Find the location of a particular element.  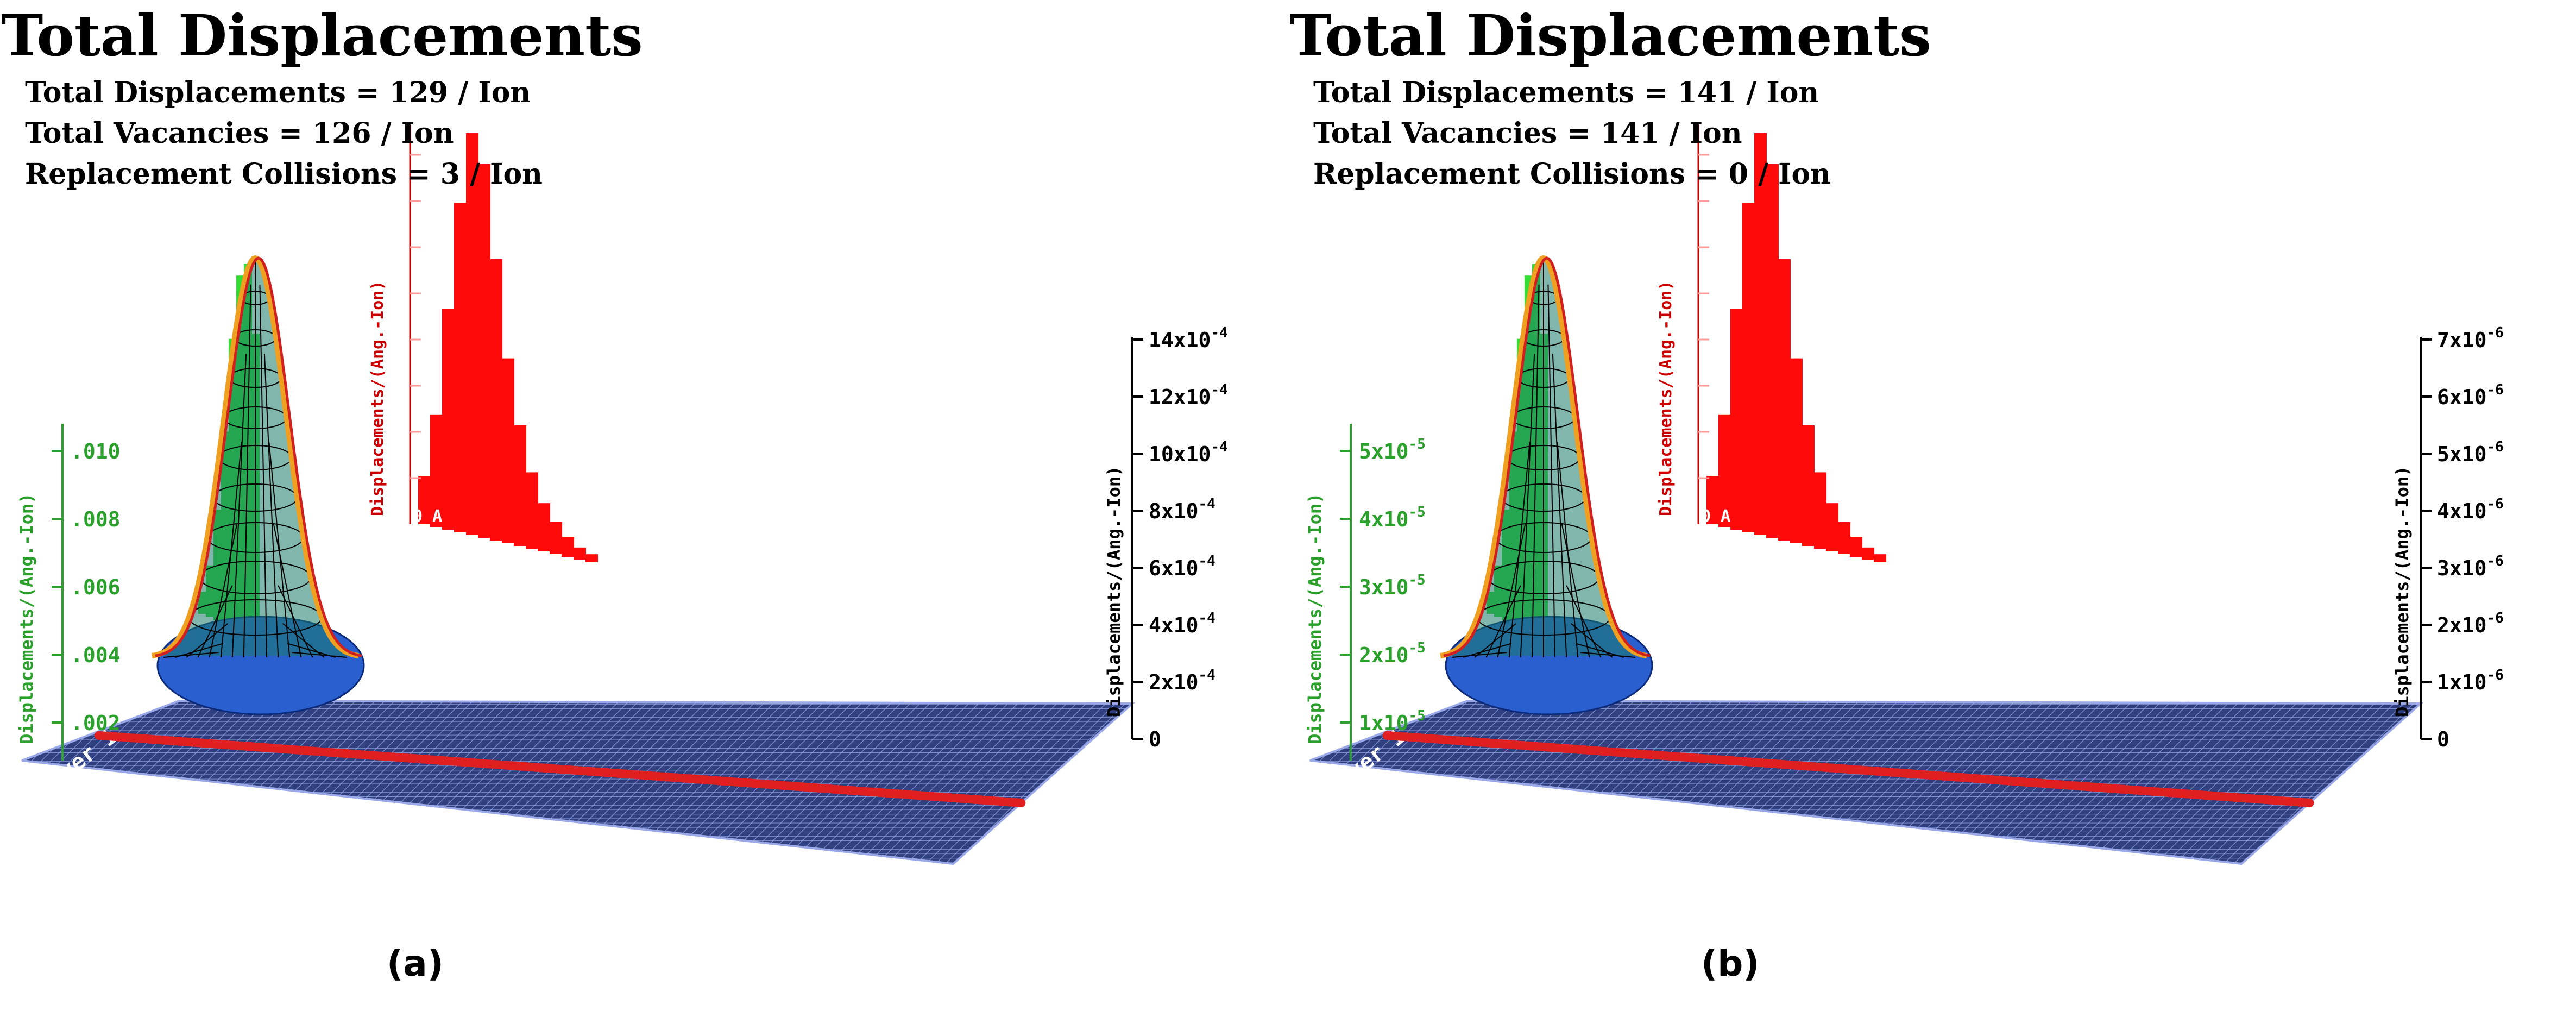

stat-total-vacancies: Total Vacancies = 141 / Ion is located at coordinates (1527, 133).